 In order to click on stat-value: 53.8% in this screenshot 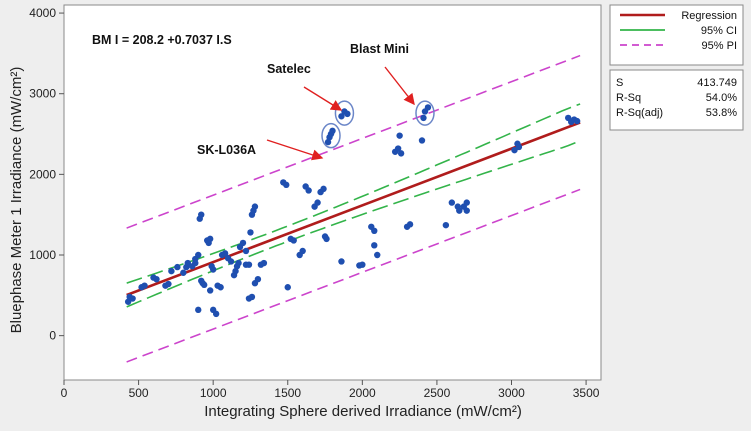, I will do `click(721, 113)`.